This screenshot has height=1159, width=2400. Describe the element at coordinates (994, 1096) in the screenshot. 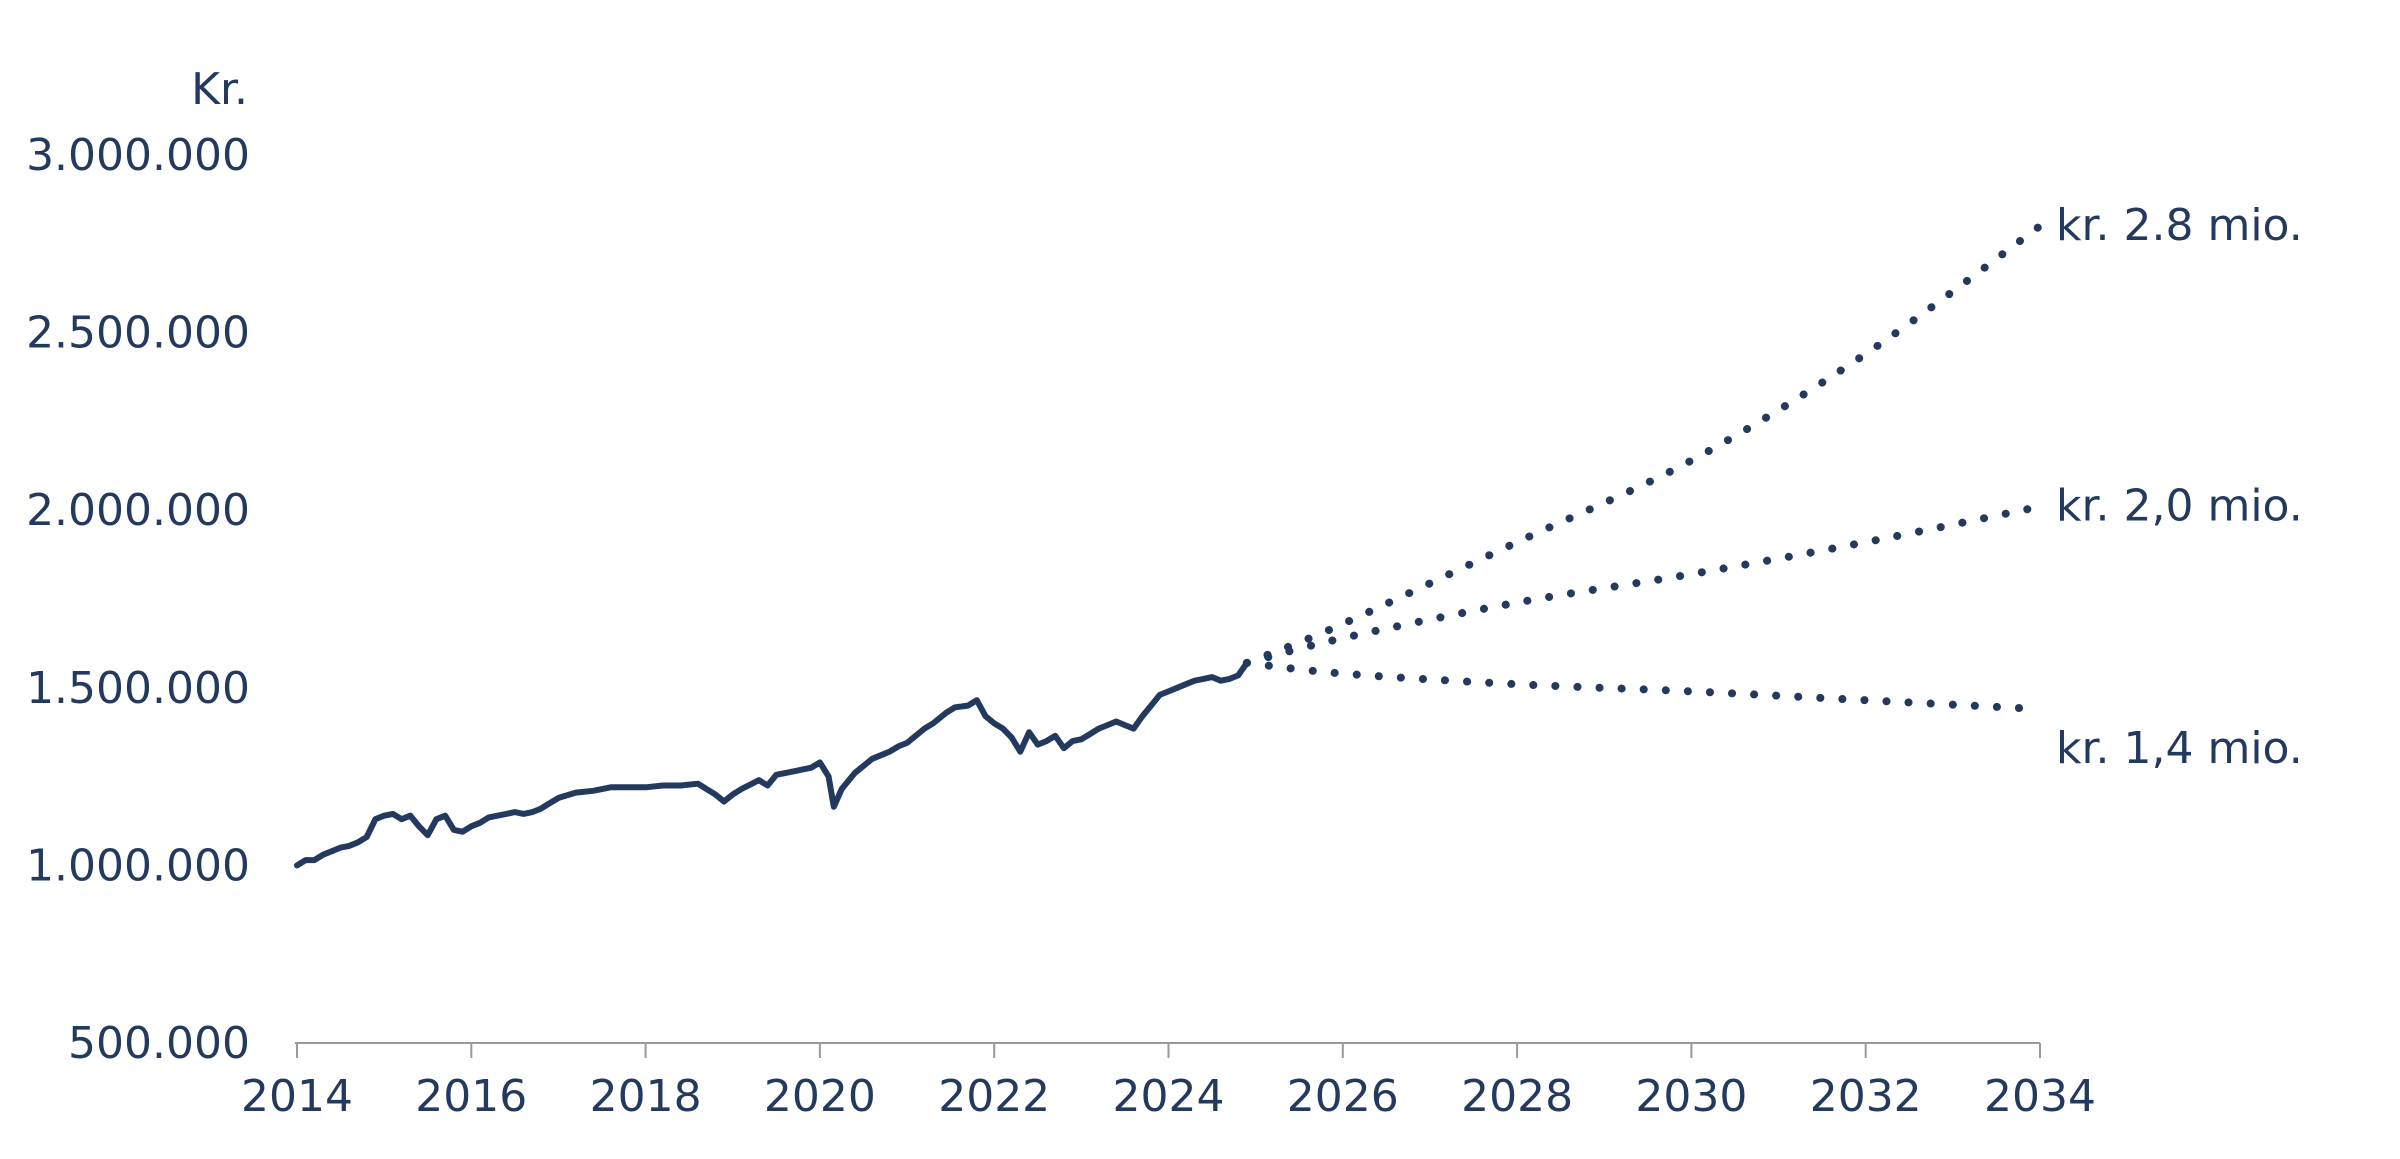

I see `x-tick-label: 2022` at that location.